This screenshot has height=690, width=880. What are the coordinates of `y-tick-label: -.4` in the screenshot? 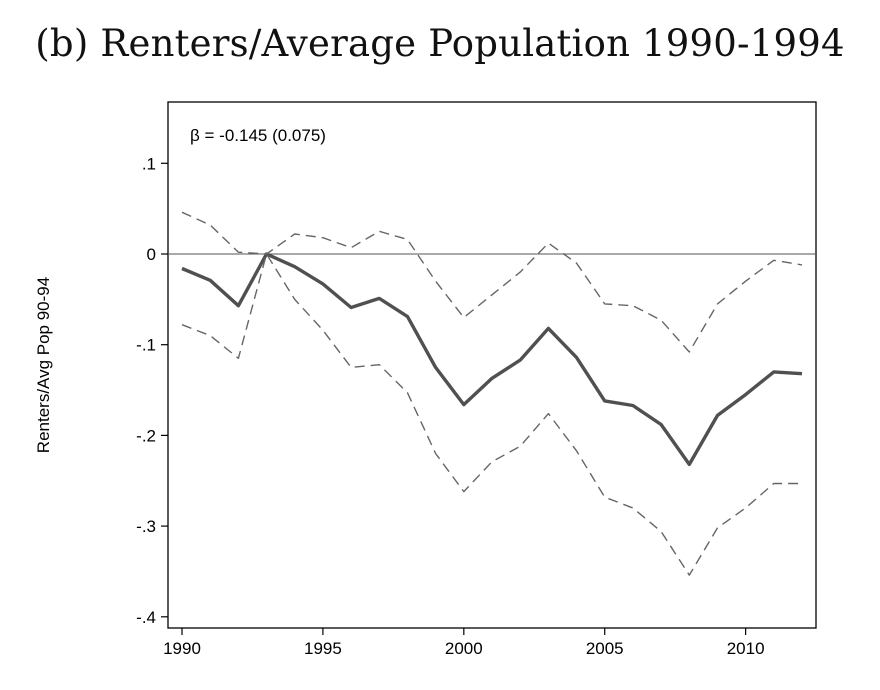 It's located at (146, 617).